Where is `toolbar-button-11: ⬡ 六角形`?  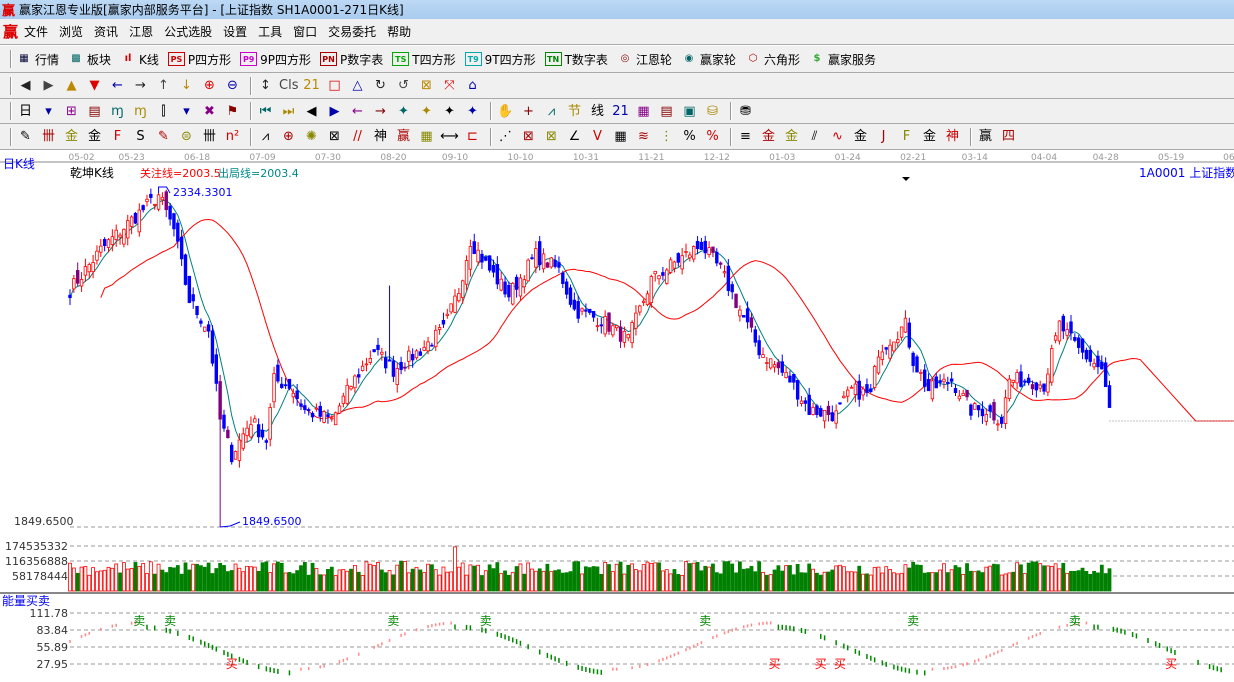 toolbar-button-11: ⬡ 六角形 is located at coordinates (772, 59).